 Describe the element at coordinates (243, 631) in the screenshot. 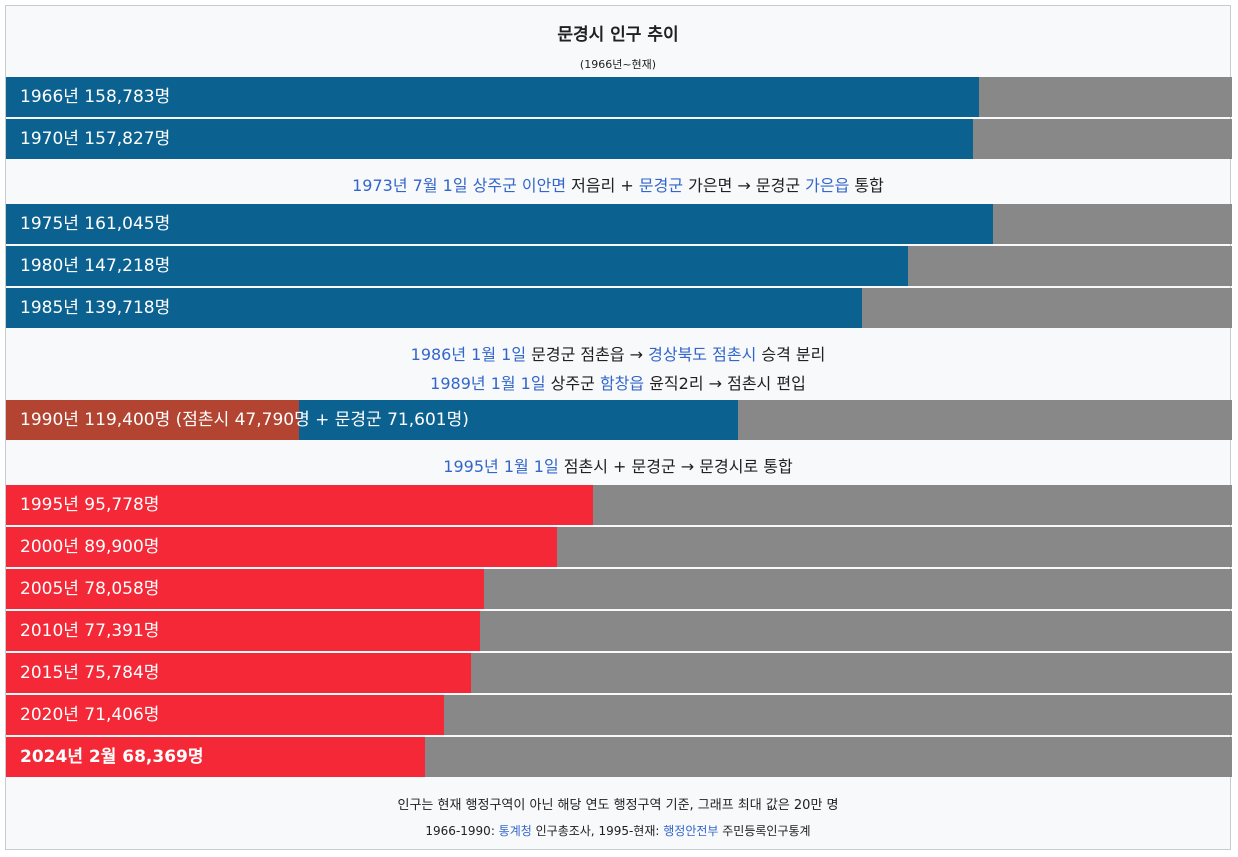

I see `bar-fill-2010` at that location.